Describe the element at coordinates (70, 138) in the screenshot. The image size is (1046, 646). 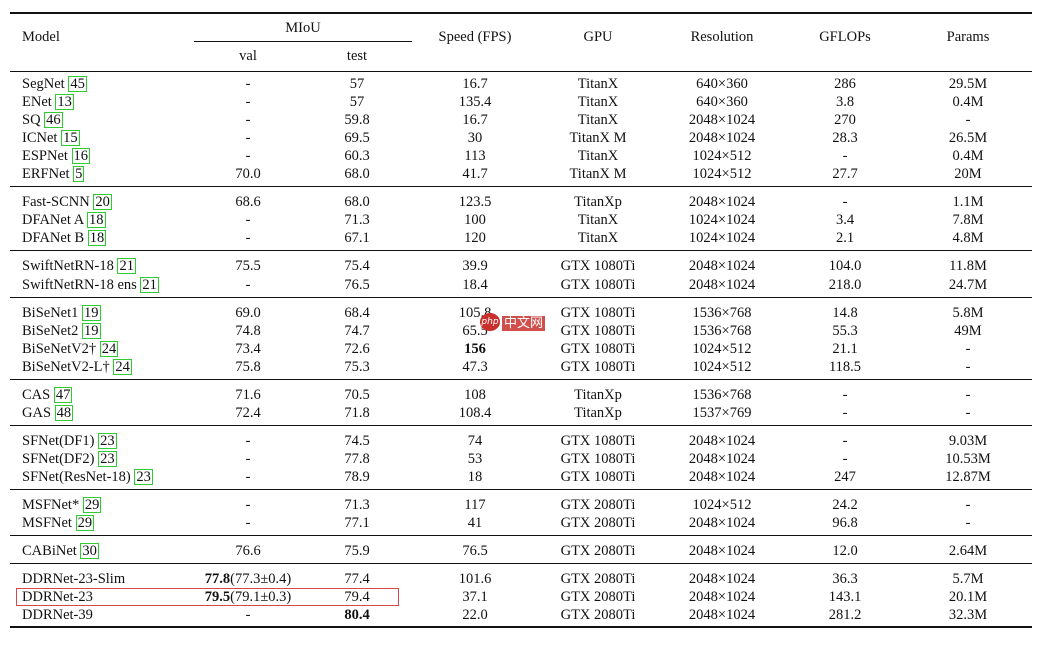
I see `citation-link: 15` at that location.